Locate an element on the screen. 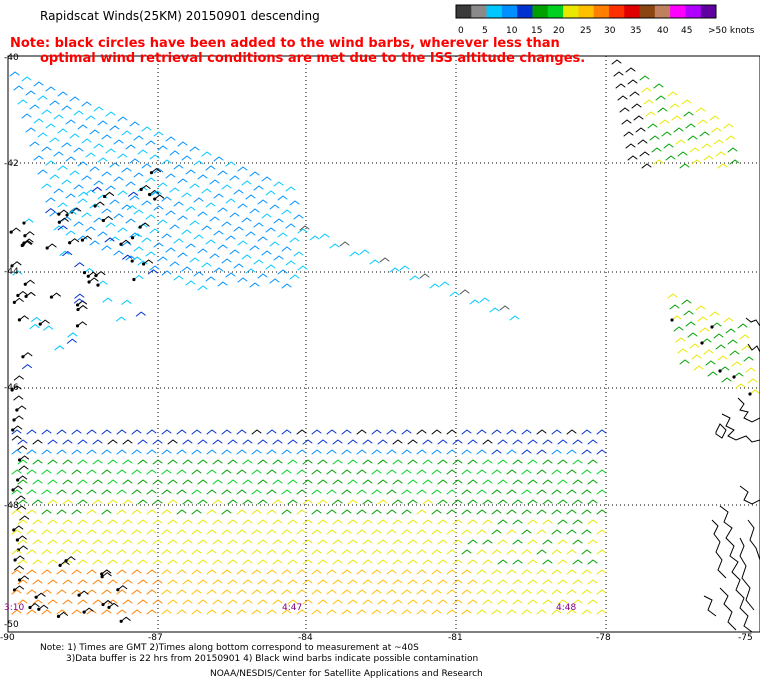 This screenshot has width=760, height=688. legend-border is located at coordinates (586, 11).